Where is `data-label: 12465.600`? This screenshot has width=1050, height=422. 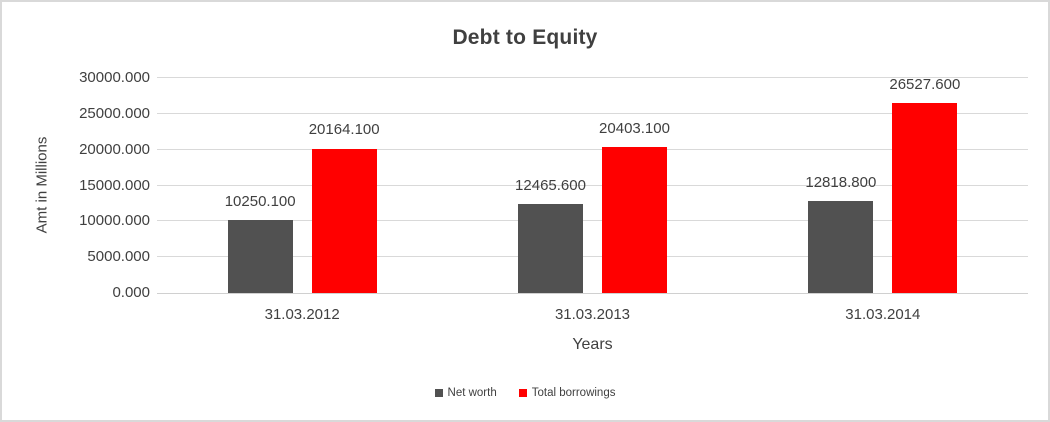
data-label: 12465.600 is located at coordinates (550, 185).